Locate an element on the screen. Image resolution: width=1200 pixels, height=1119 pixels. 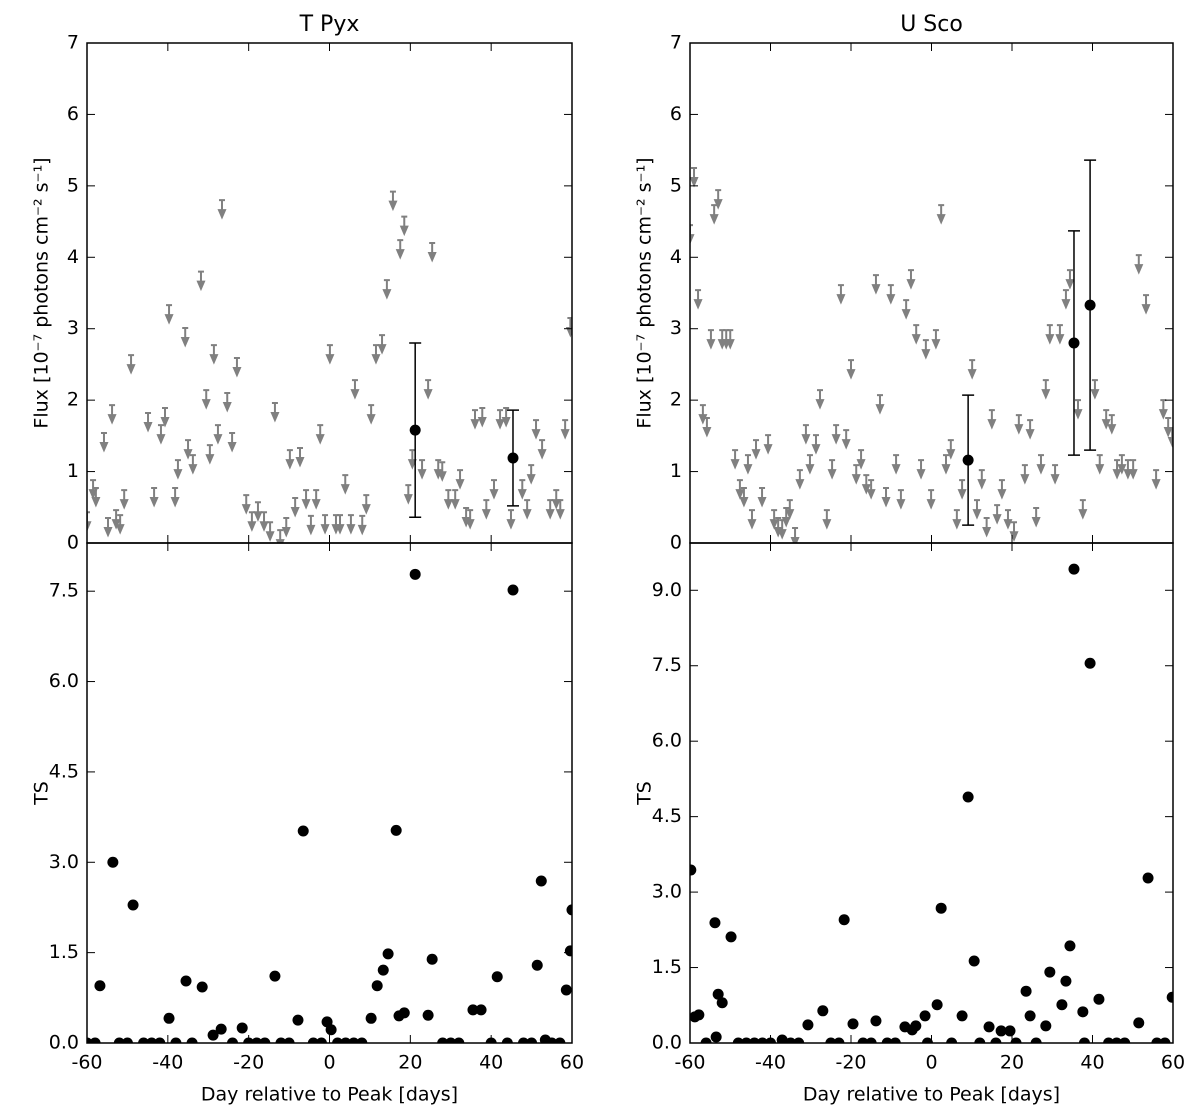
x-tick-label: -20 is located at coordinates (248, 1063).